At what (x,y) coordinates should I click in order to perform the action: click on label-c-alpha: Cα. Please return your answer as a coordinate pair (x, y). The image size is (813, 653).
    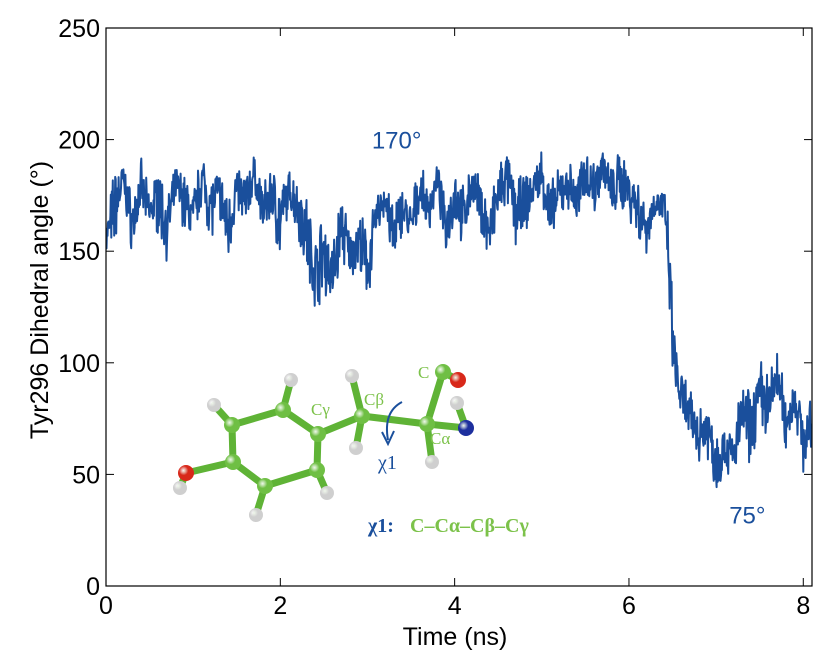
    Looking at the image, I should click on (440, 438).